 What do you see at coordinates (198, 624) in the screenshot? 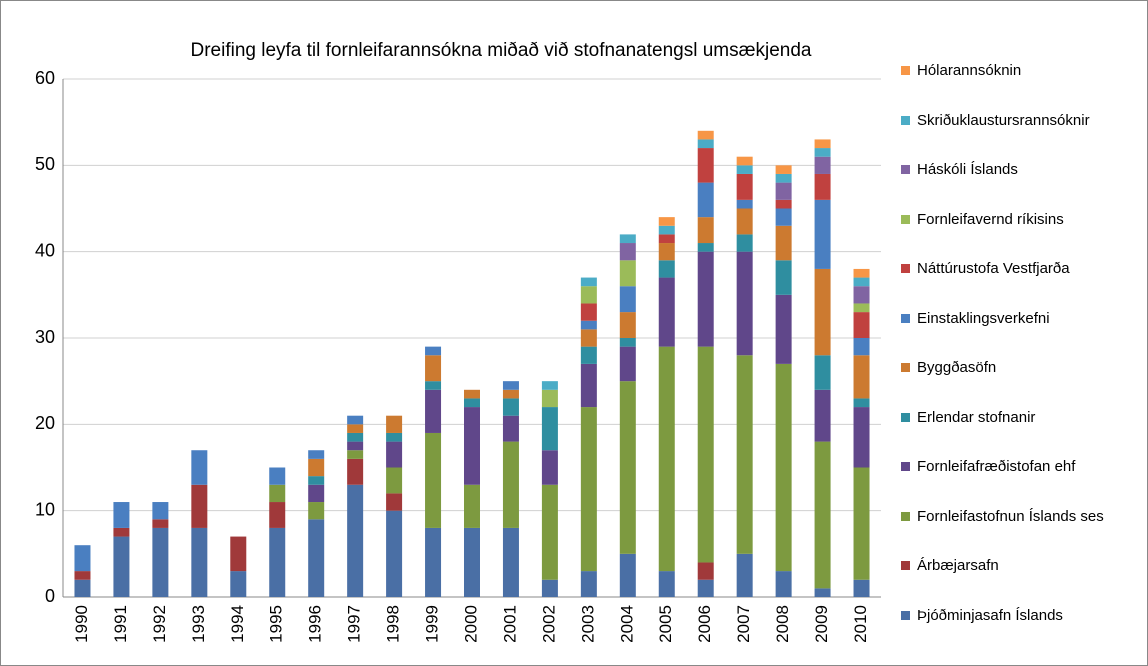
I see `x-tick-label: 1993` at bounding box center [198, 624].